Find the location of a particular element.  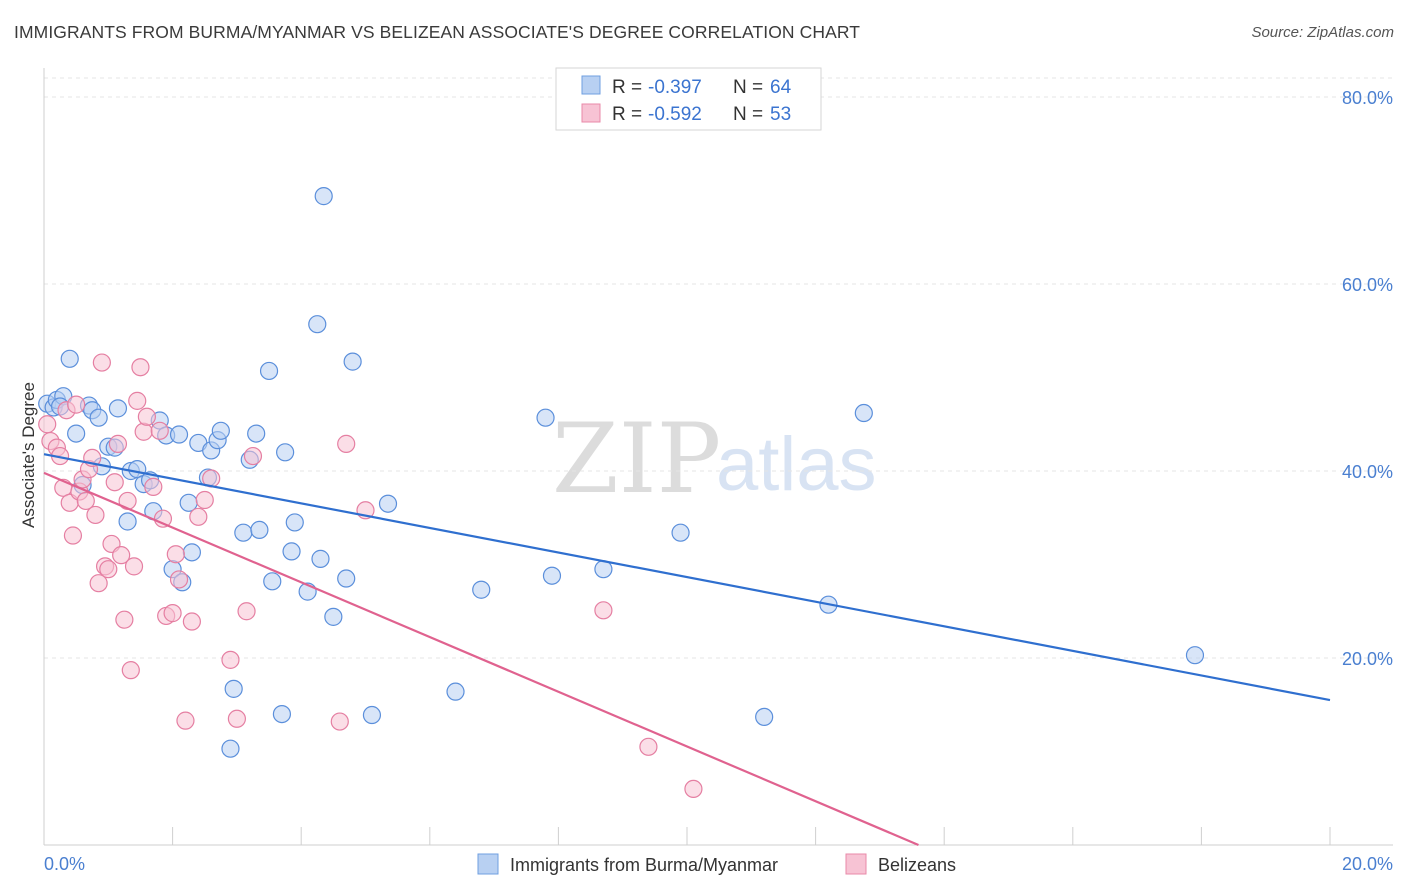

y-tick-label: 60.0% is located at coordinates (1367, 285).